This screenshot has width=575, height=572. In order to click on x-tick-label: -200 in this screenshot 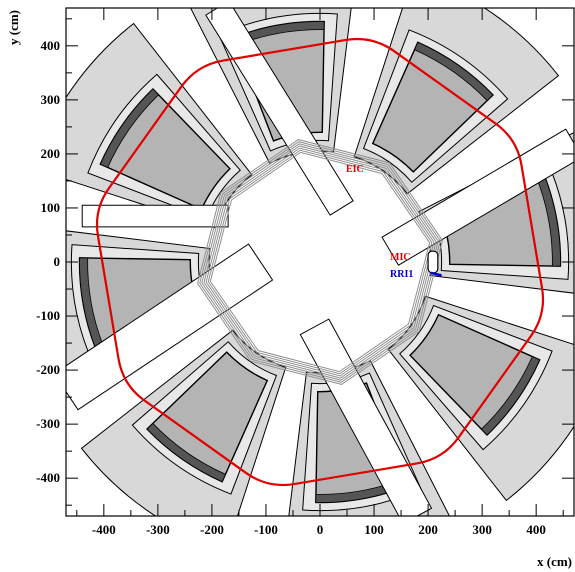, I will do `click(212, 529)`.